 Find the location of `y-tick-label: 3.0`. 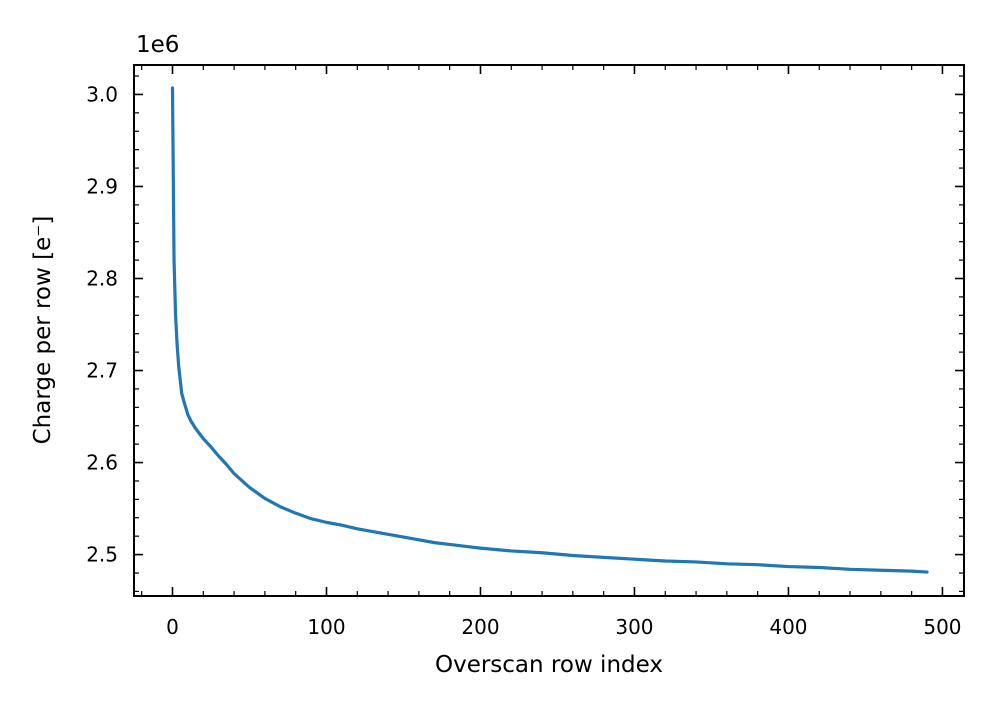

y-tick-label: 3.0 is located at coordinates (102, 94).